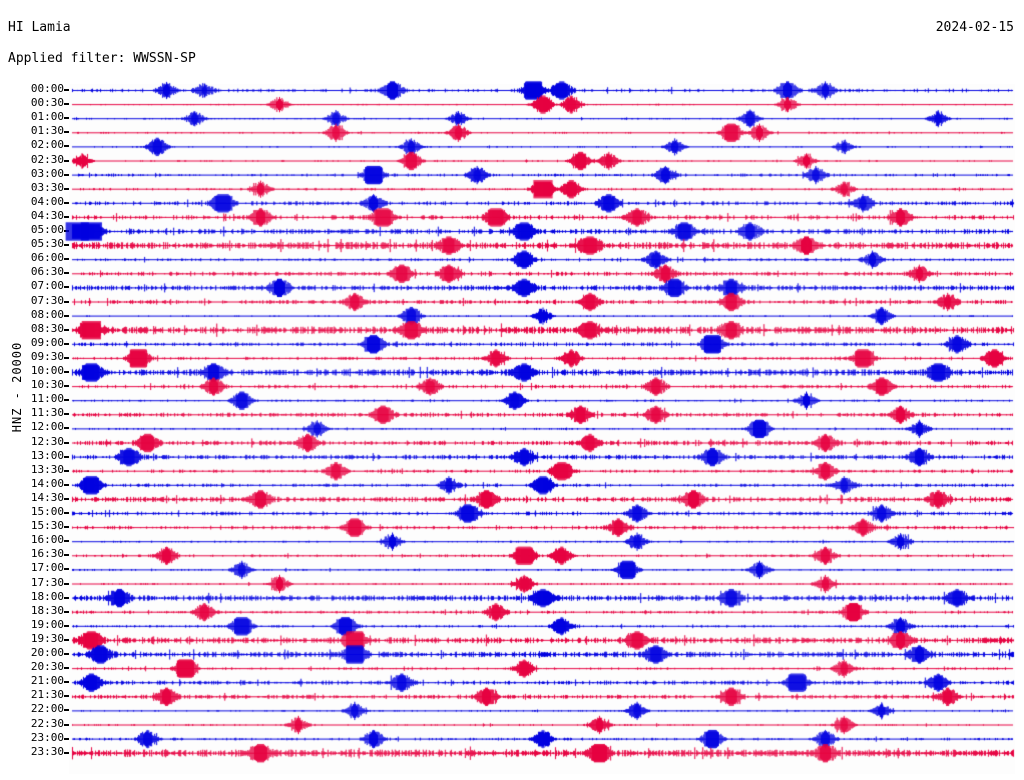  I want to click on record-date: 2024-02-15, so click(974, 27).